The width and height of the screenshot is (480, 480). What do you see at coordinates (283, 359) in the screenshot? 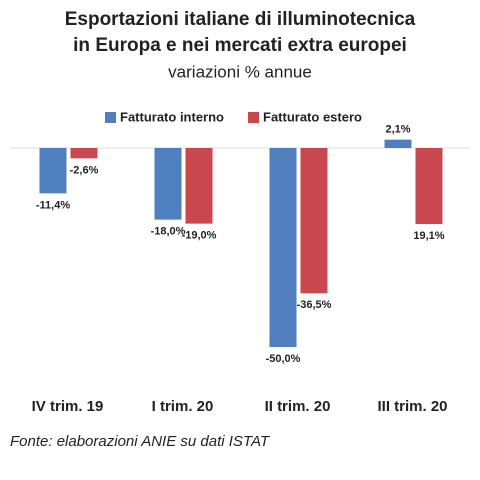
I see `value-label: -50,0%` at bounding box center [283, 359].